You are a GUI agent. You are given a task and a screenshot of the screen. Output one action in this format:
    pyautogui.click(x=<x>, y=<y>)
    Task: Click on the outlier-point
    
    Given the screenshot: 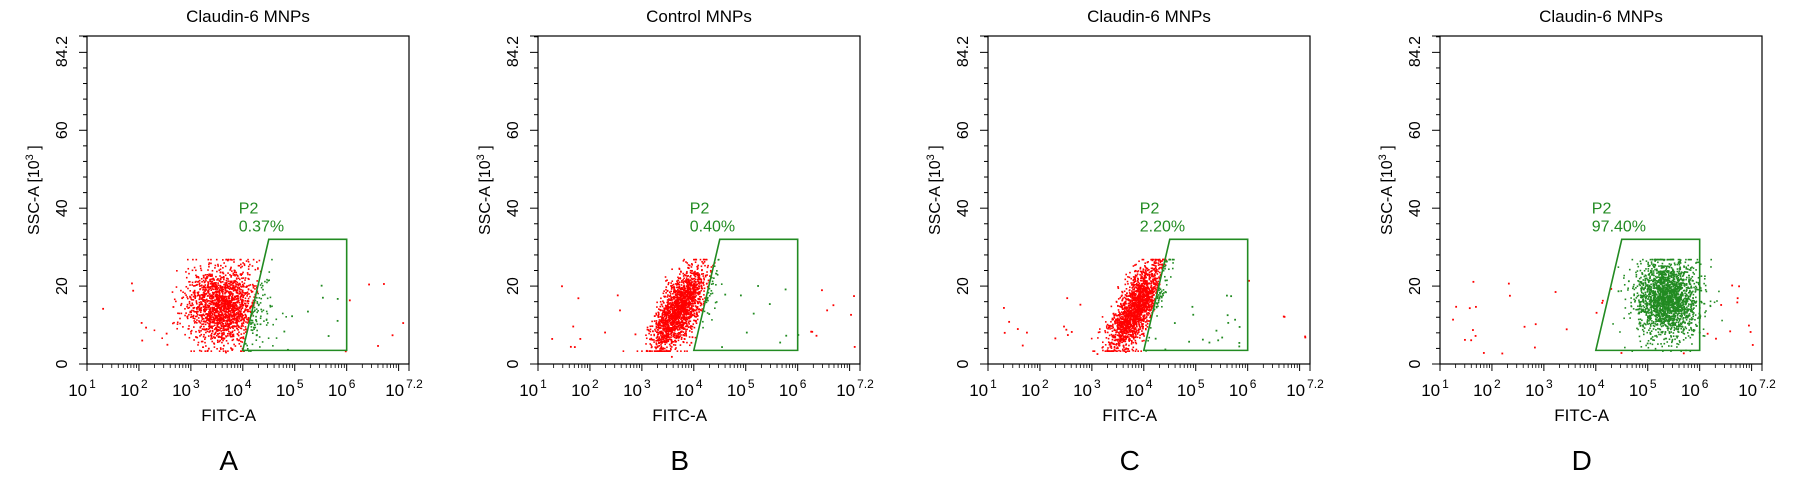 What is the action you would take?
    pyautogui.click(x=683, y=307)
    